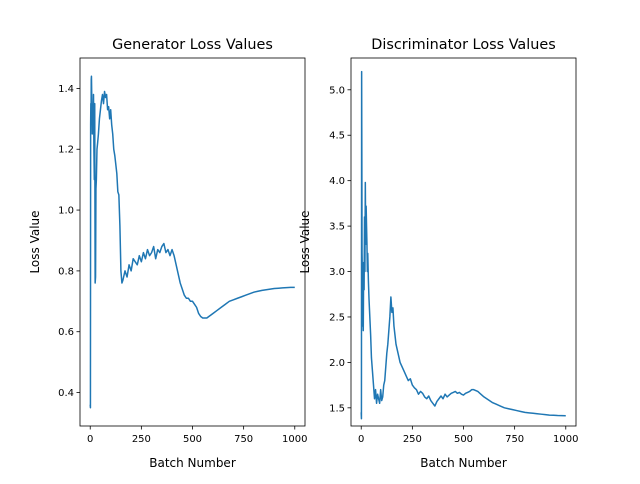 This screenshot has height=484, width=640. Describe the element at coordinates (66, 89) in the screenshot. I see `y-tick-label: 1.4` at that location.